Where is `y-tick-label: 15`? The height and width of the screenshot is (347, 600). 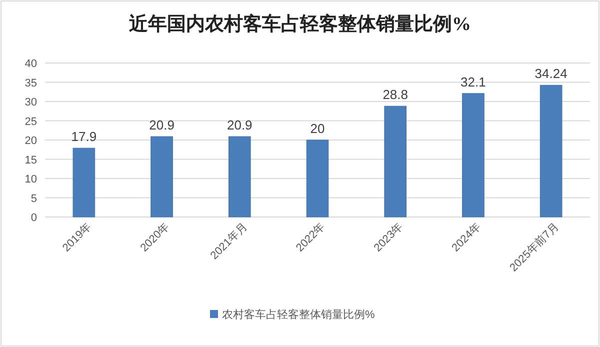
y-tick-label: 15 is located at coordinates (30, 160).